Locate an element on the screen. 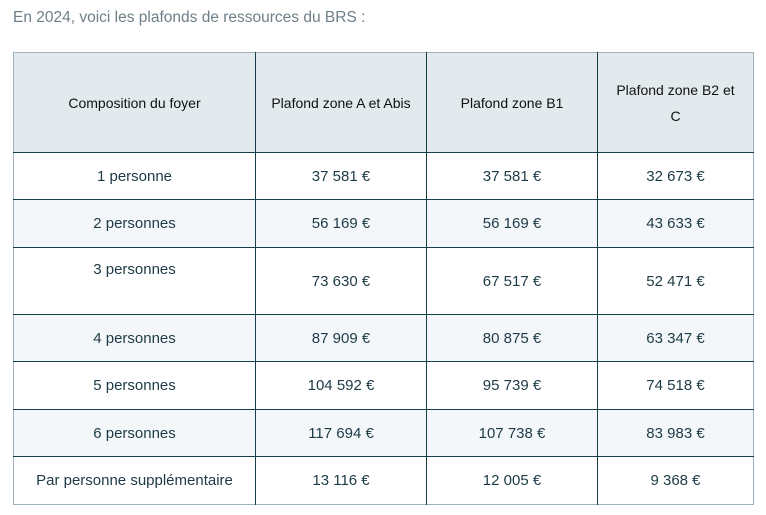 The image size is (766, 515). cell-zone-b2-c: 63 347 € is located at coordinates (675, 338).